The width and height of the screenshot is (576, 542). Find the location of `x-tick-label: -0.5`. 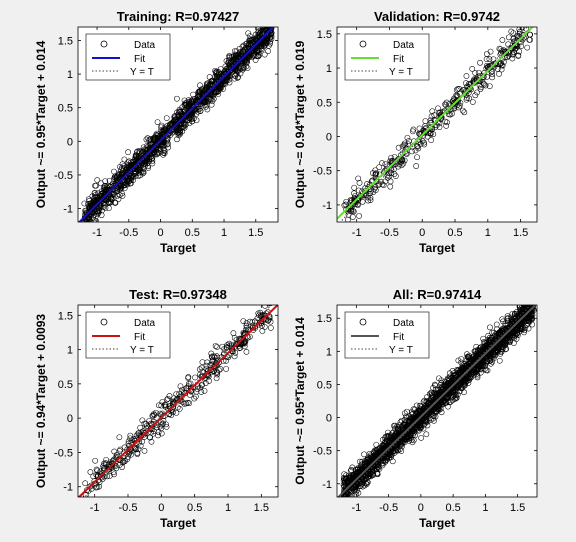

x-tick-label: -0.5 is located at coordinates (128, 508).